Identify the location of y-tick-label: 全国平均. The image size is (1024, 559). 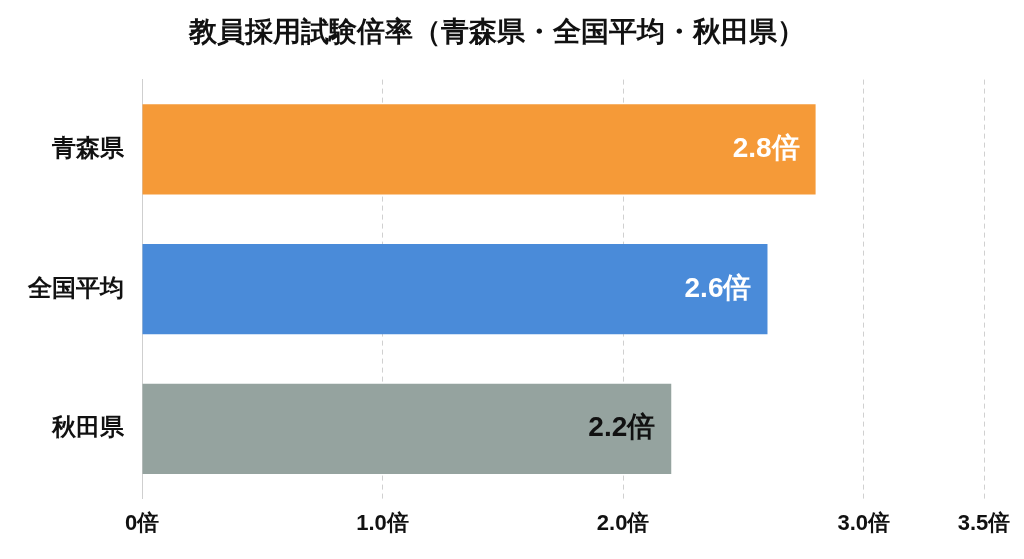
(75, 287).